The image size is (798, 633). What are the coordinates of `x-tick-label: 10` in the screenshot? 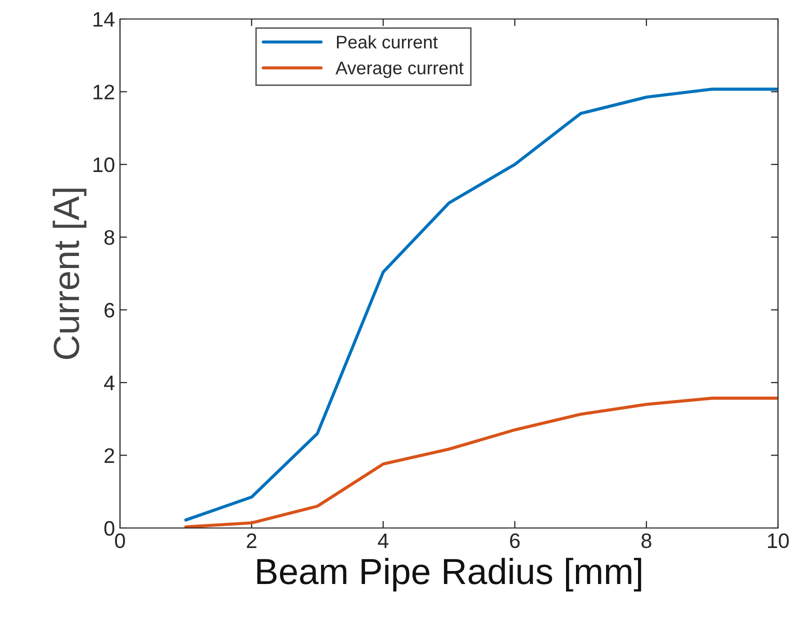 It's located at (778, 540).